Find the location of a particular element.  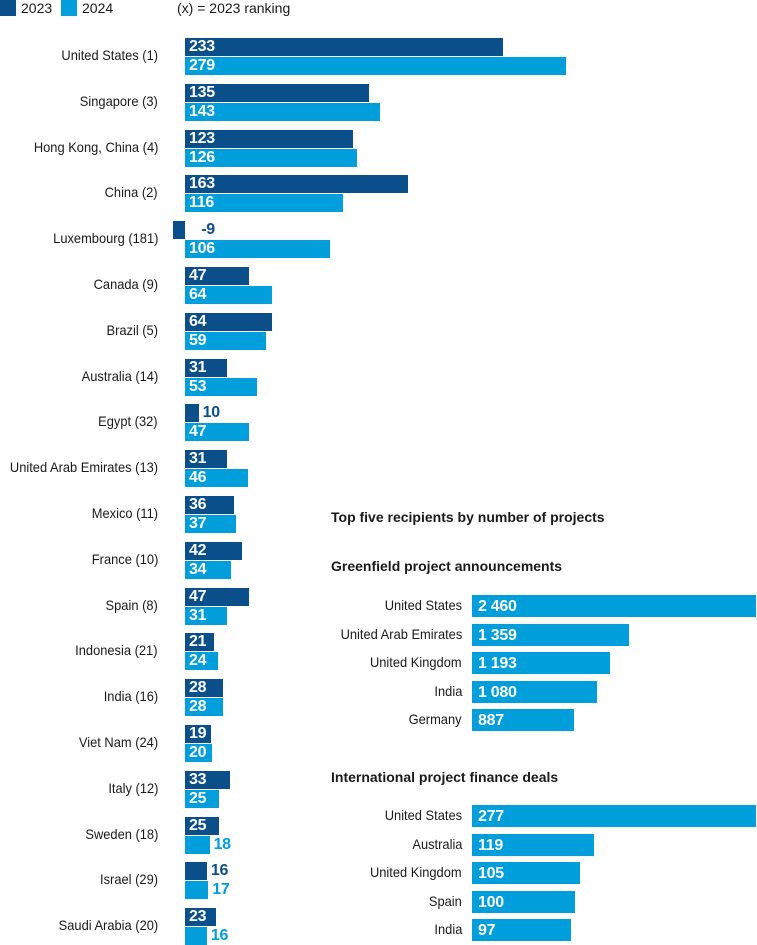

category-label: Canada (9) is located at coordinates (125, 284).